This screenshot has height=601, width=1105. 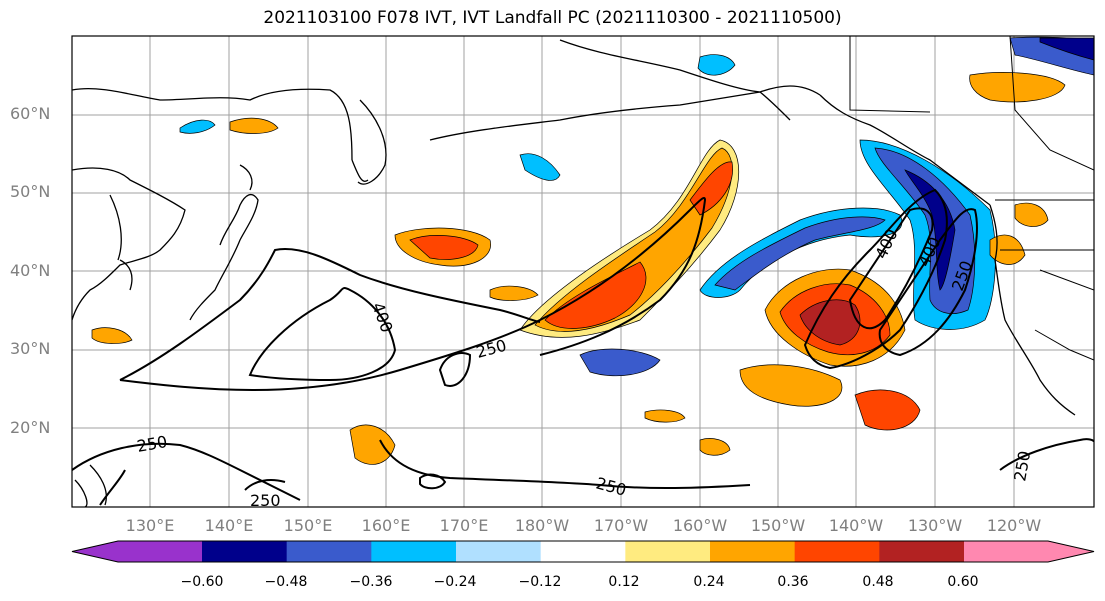 What do you see at coordinates (382, 317) in the screenshot?
I see `contour-label: 400` at bounding box center [382, 317].